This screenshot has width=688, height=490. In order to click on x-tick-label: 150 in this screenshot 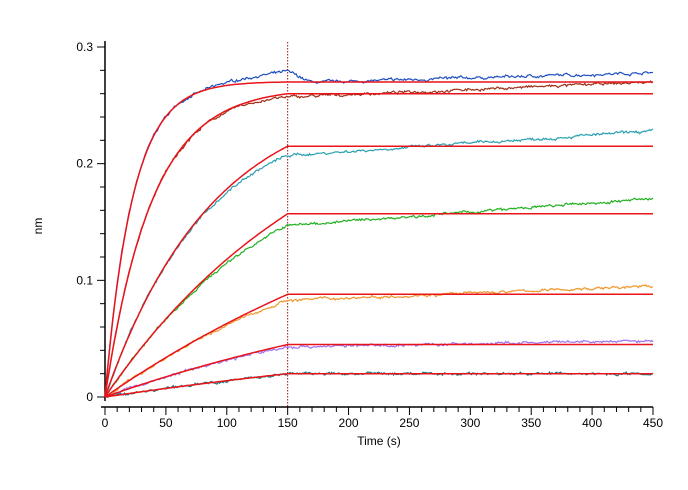, I will do `click(288, 423)`.